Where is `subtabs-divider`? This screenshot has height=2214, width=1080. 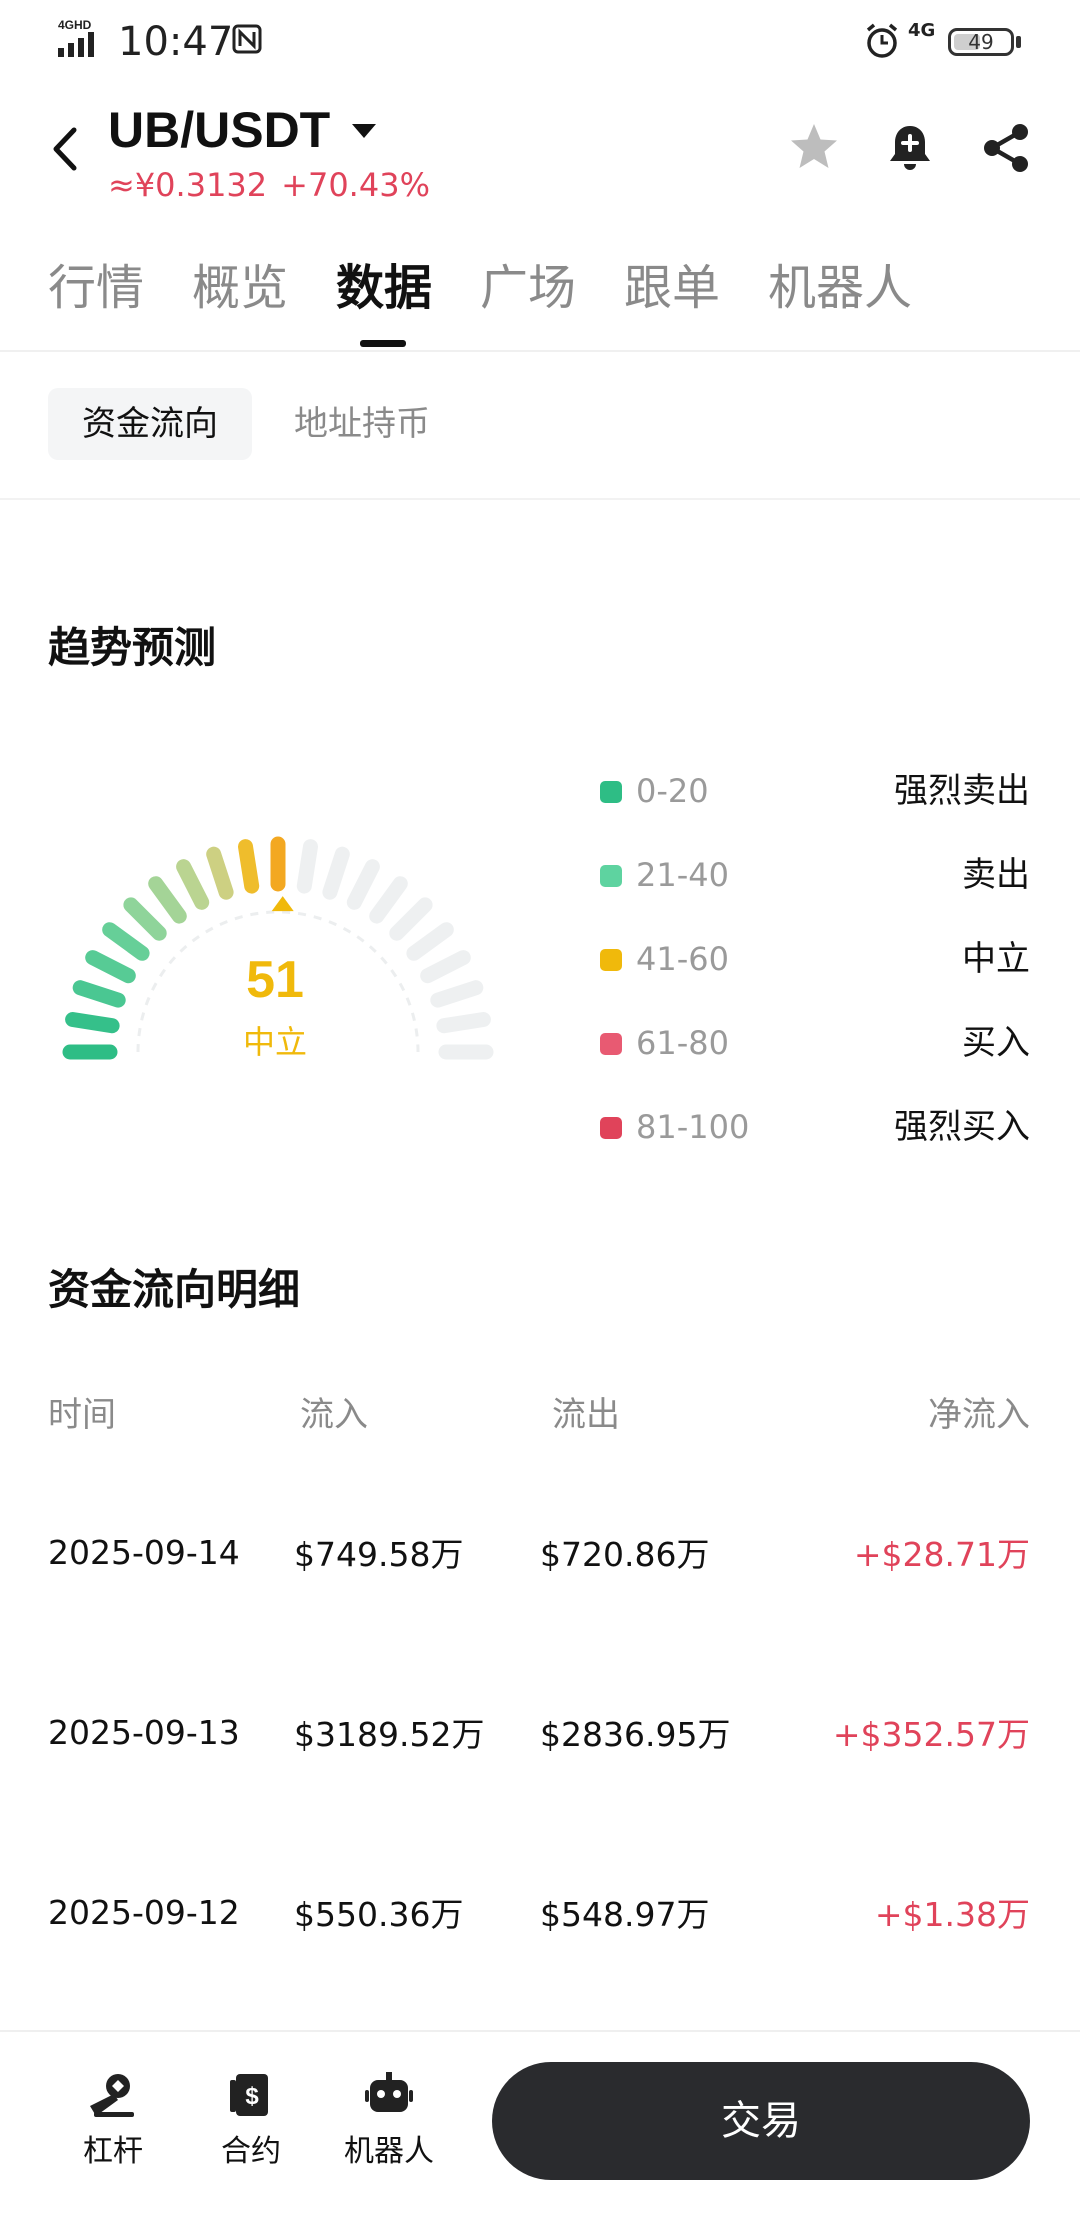
subtabs-divider is located at coordinates (540, 499).